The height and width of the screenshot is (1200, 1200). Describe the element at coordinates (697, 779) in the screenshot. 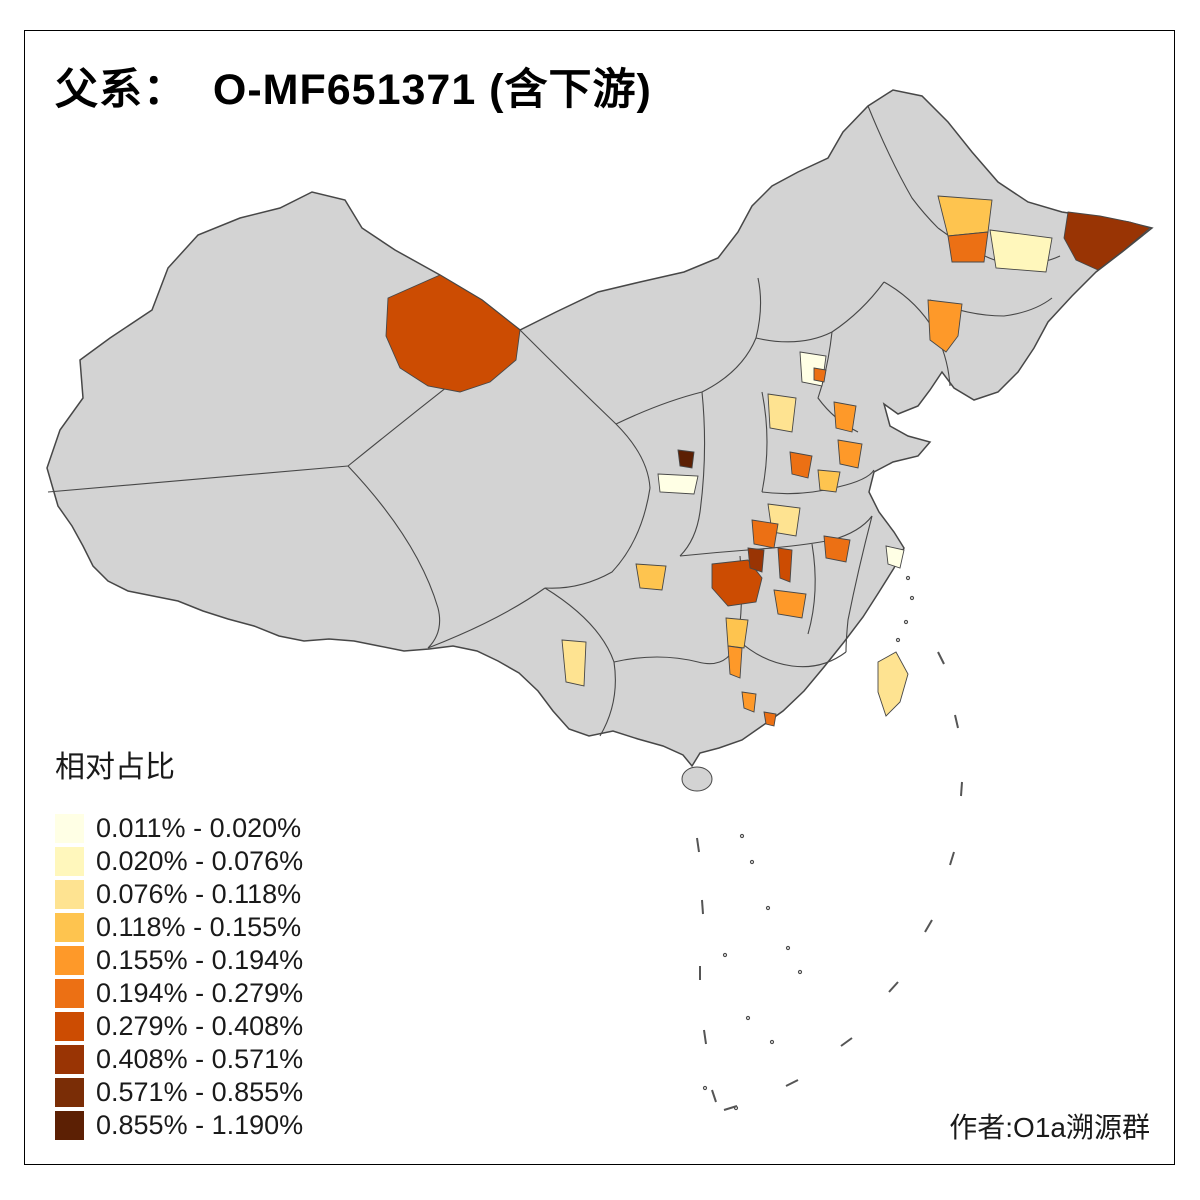

I see `hainan-island` at that location.